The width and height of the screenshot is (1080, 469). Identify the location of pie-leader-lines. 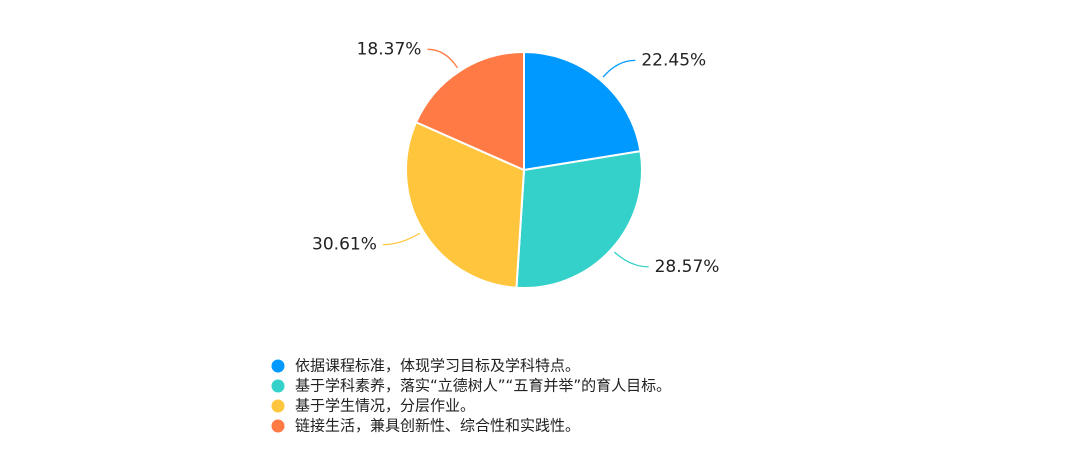
(515, 158).